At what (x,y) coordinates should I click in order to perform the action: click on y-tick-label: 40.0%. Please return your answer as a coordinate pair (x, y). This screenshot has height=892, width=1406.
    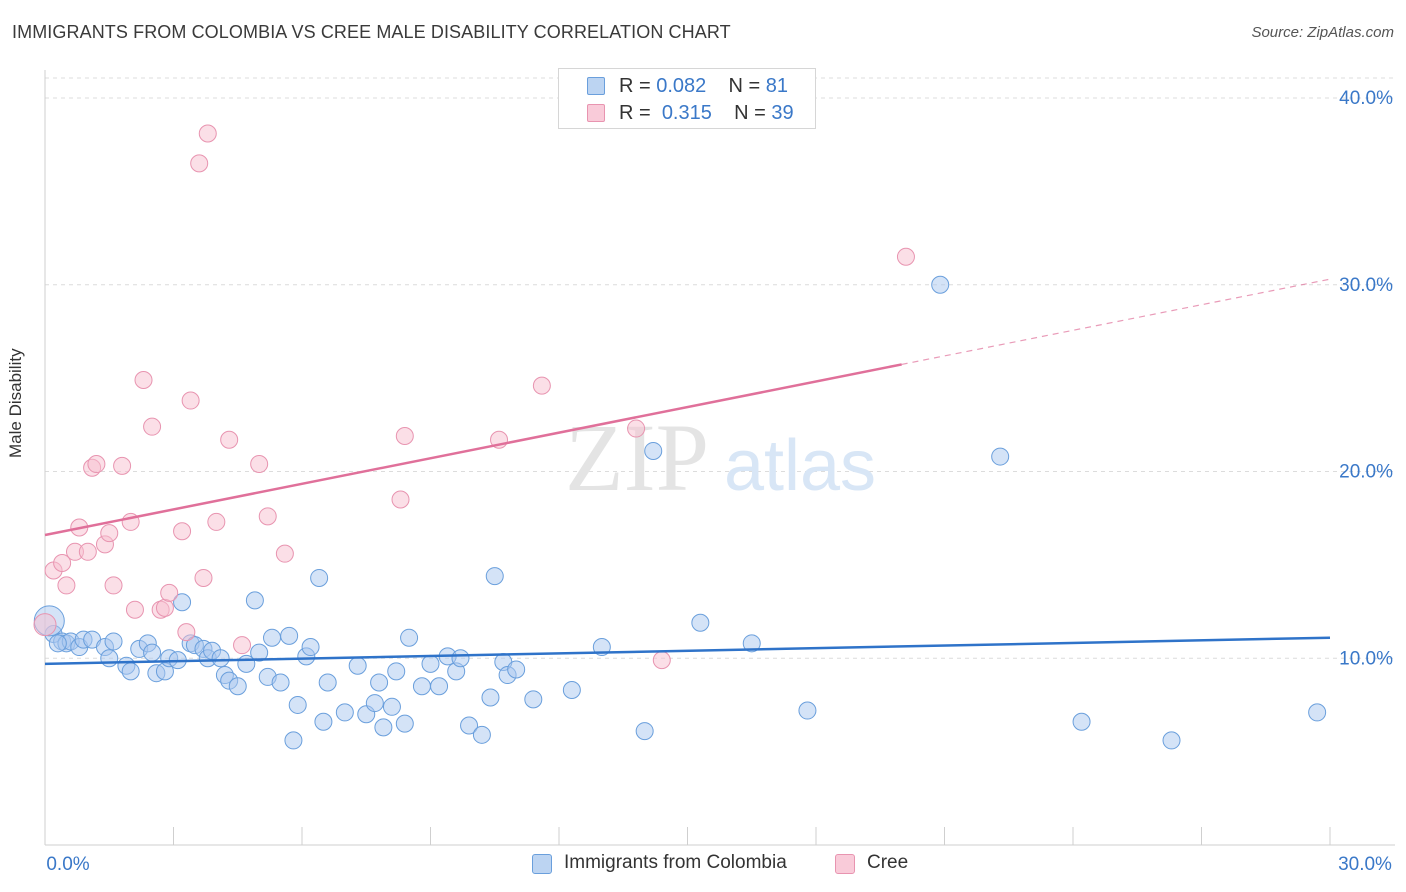
    Looking at the image, I should click on (1366, 98).